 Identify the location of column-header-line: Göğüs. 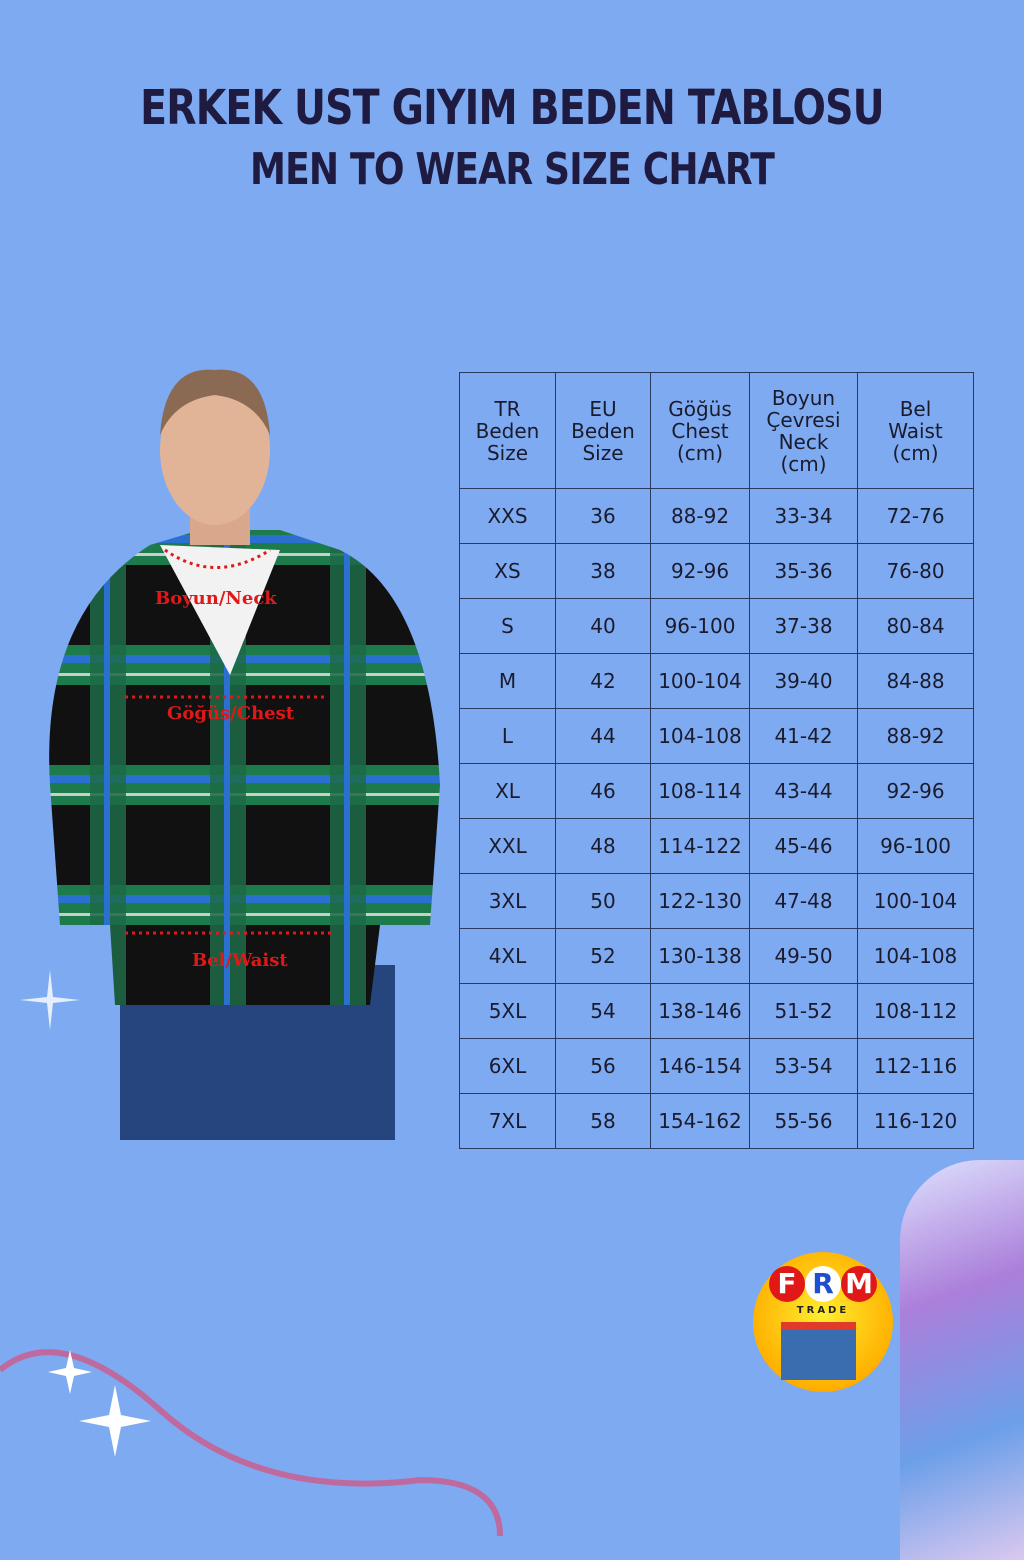
(700, 408).